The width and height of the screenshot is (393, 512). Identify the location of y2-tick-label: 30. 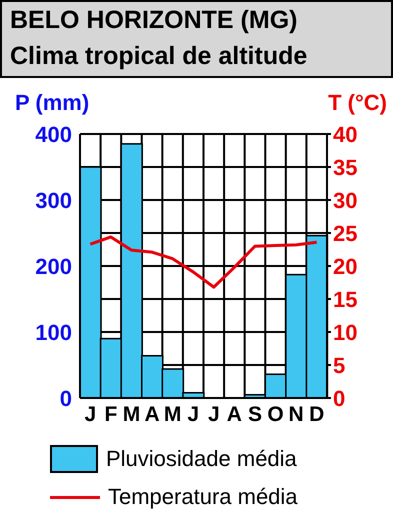
(345, 200).